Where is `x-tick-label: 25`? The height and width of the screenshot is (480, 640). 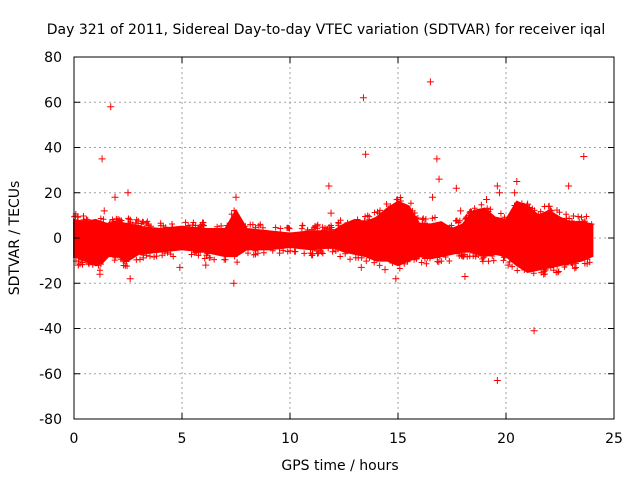 x-tick-label: 25 is located at coordinates (614, 439).